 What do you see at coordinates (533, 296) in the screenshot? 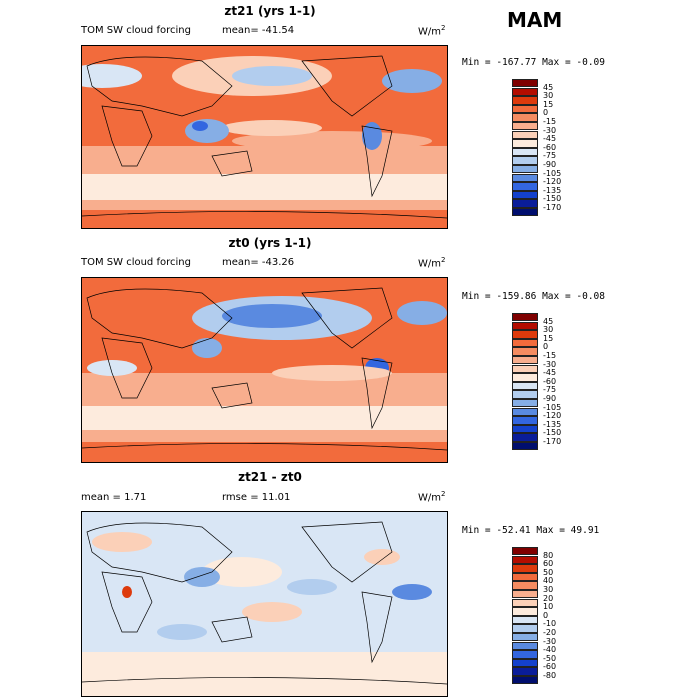
I see `panel2-minmax: Min = -159.86 Max = -0.08` at bounding box center [533, 296].